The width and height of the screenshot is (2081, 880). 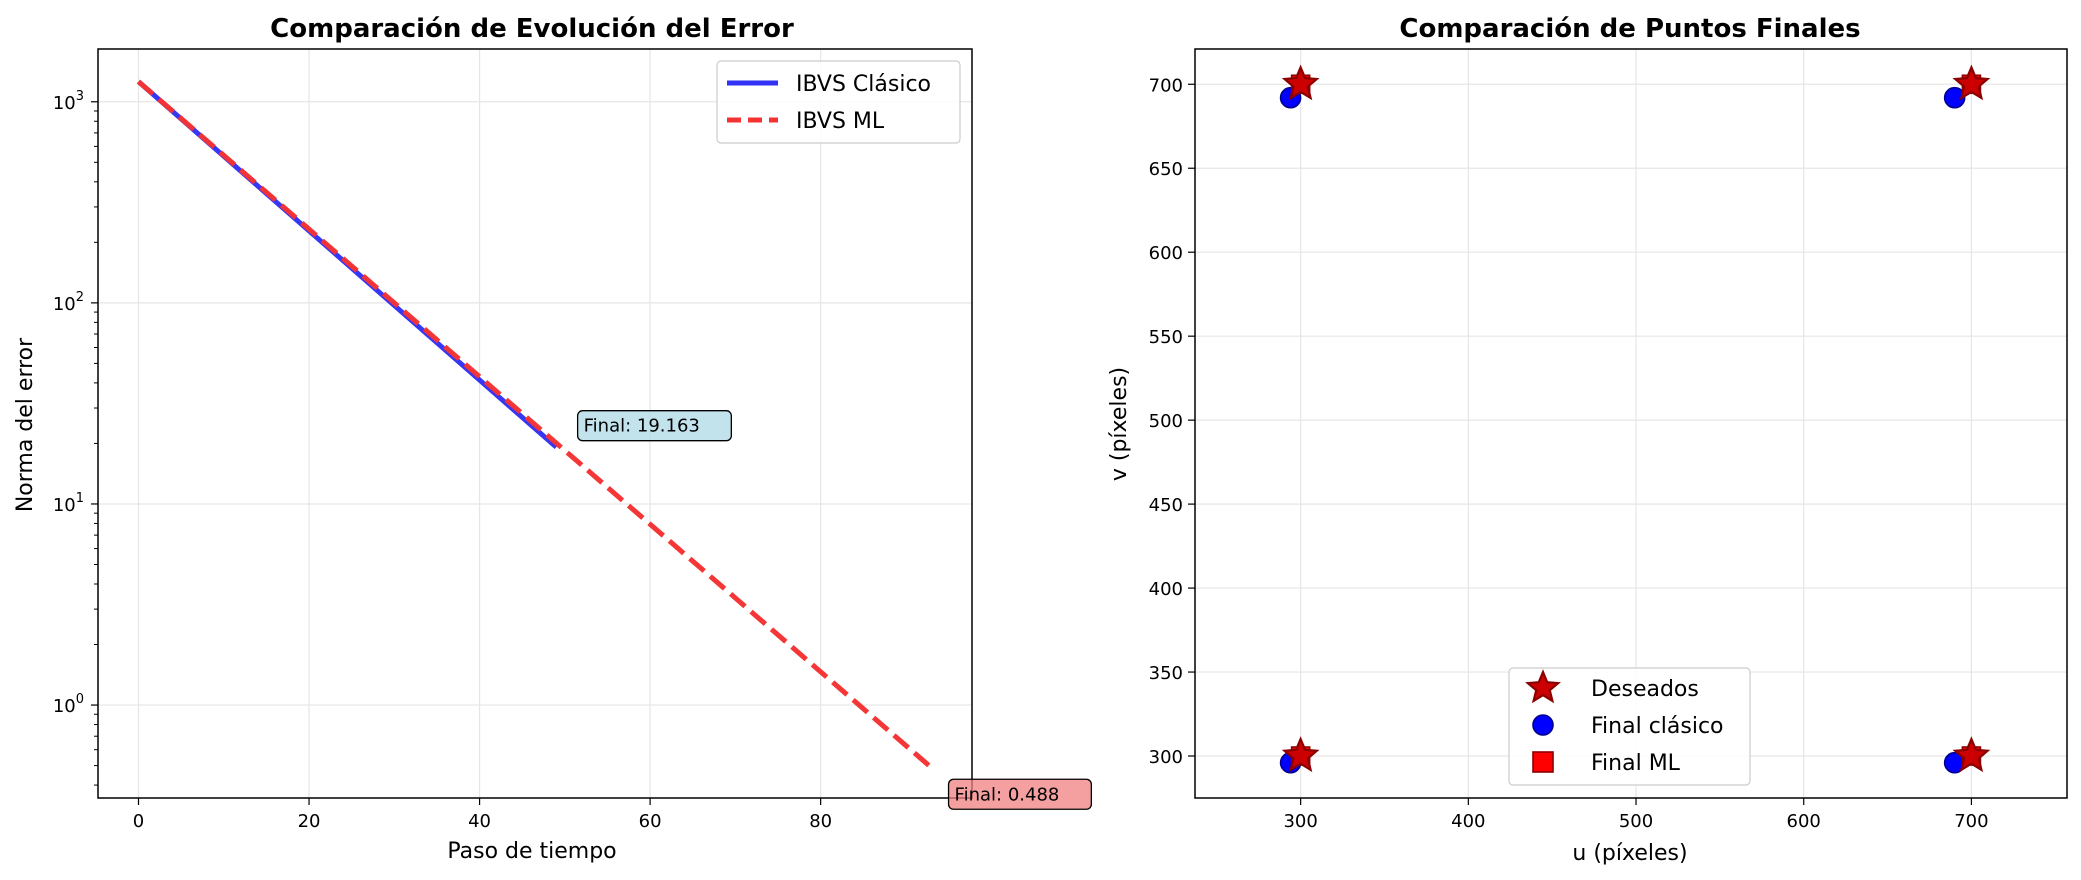 What do you see at coordinates (820, 821) in the screenshot?
I see `x-tick-label: 80` at bounding box center [820, 821].